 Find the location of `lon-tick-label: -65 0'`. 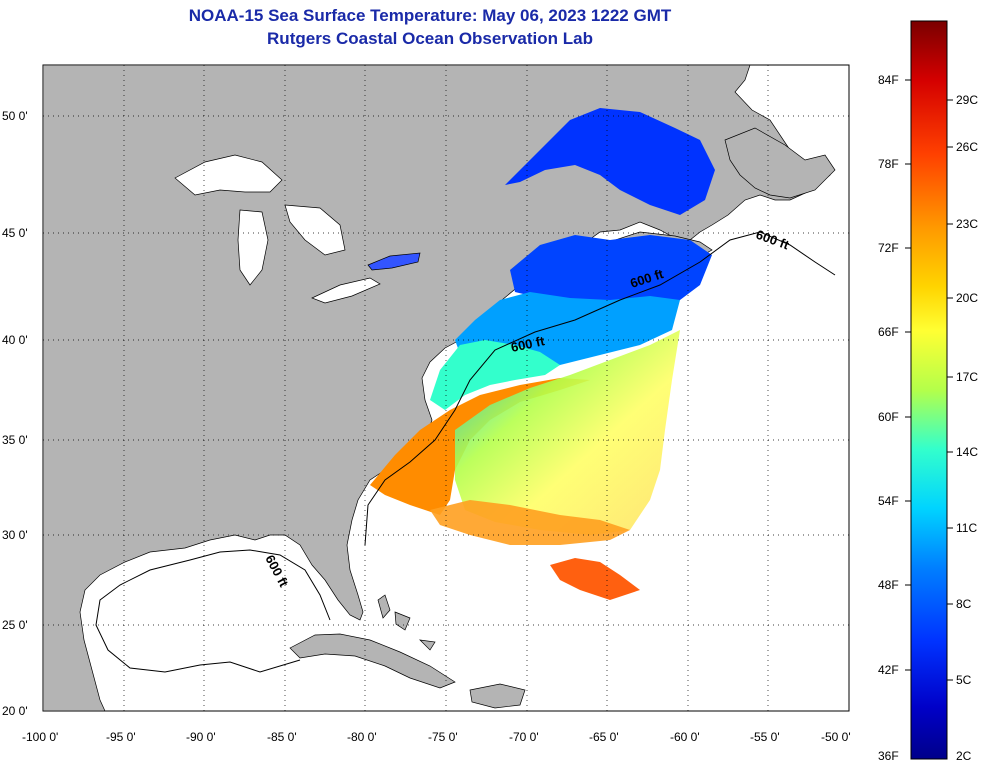

lon-tick-label: -65 0' is located at coordinates (604, 737).